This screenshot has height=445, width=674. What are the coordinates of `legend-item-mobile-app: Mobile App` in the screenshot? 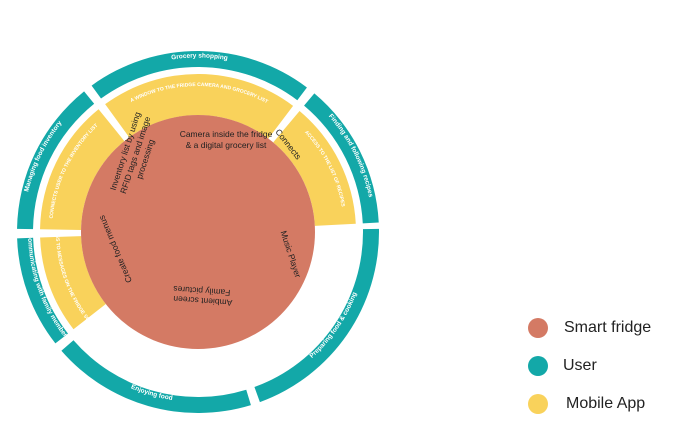 It's located at (589, 404).